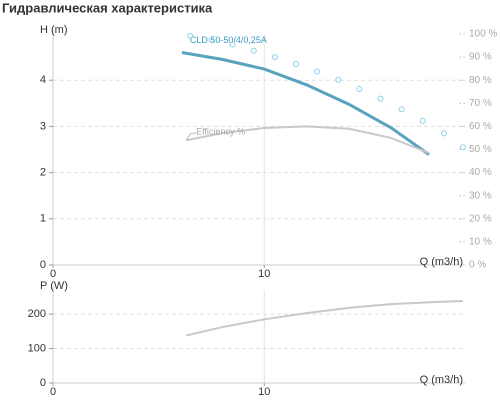 The height and width of the screenshot is (405, 500). I want to click on y-tick-label: 2, so click(43, 173).